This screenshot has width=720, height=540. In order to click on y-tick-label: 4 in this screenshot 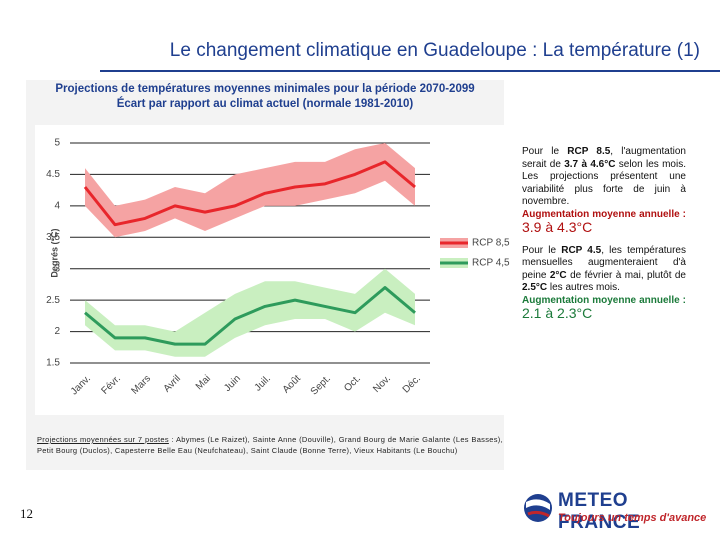, I will do `click(57, 205)`.